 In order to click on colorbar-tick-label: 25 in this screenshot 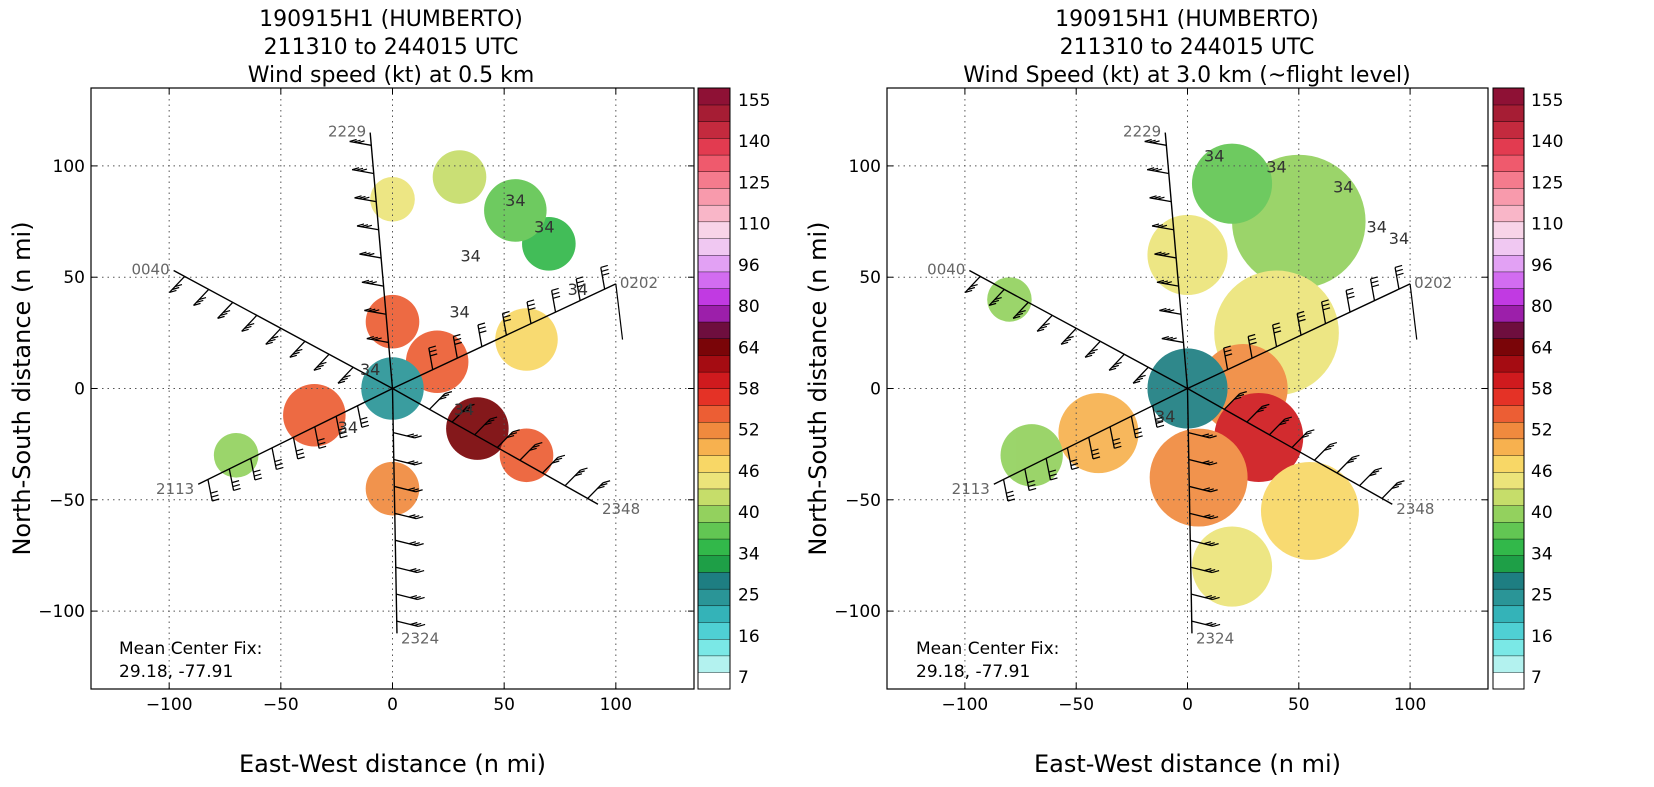, I will do `click(749, 596)`.